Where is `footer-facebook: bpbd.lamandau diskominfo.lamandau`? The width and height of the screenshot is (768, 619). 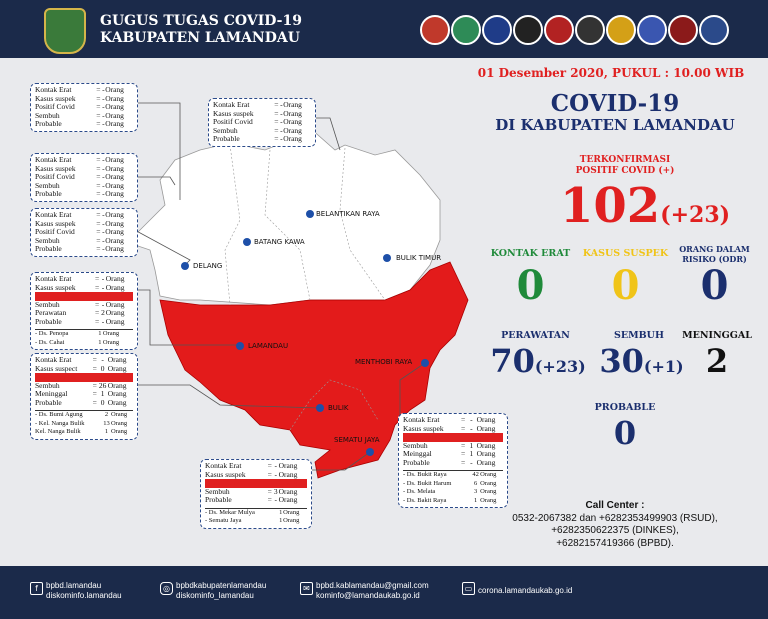
footer-facebook: bpbd.lamandau diskominfo.lamandau is located at coordinates (84, 591).